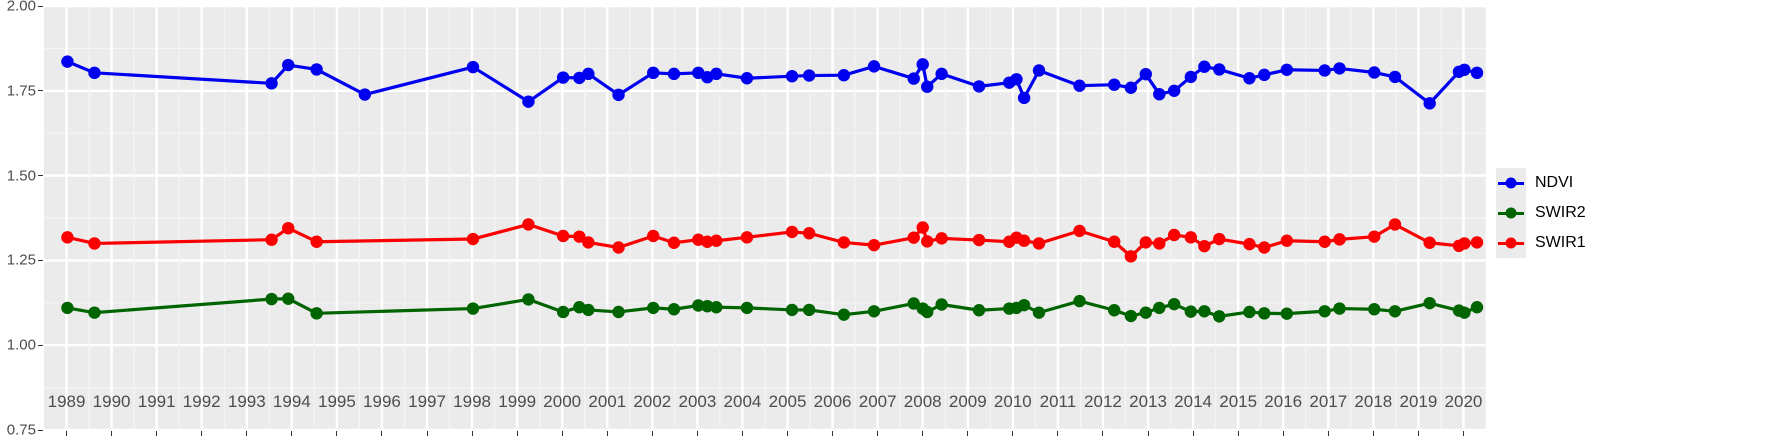 The width and height of the screenshot is (1773, 442). Describe the element at coordinates (967, 401) in the screenshot. I see `x-tick-label: 2009` at that location.